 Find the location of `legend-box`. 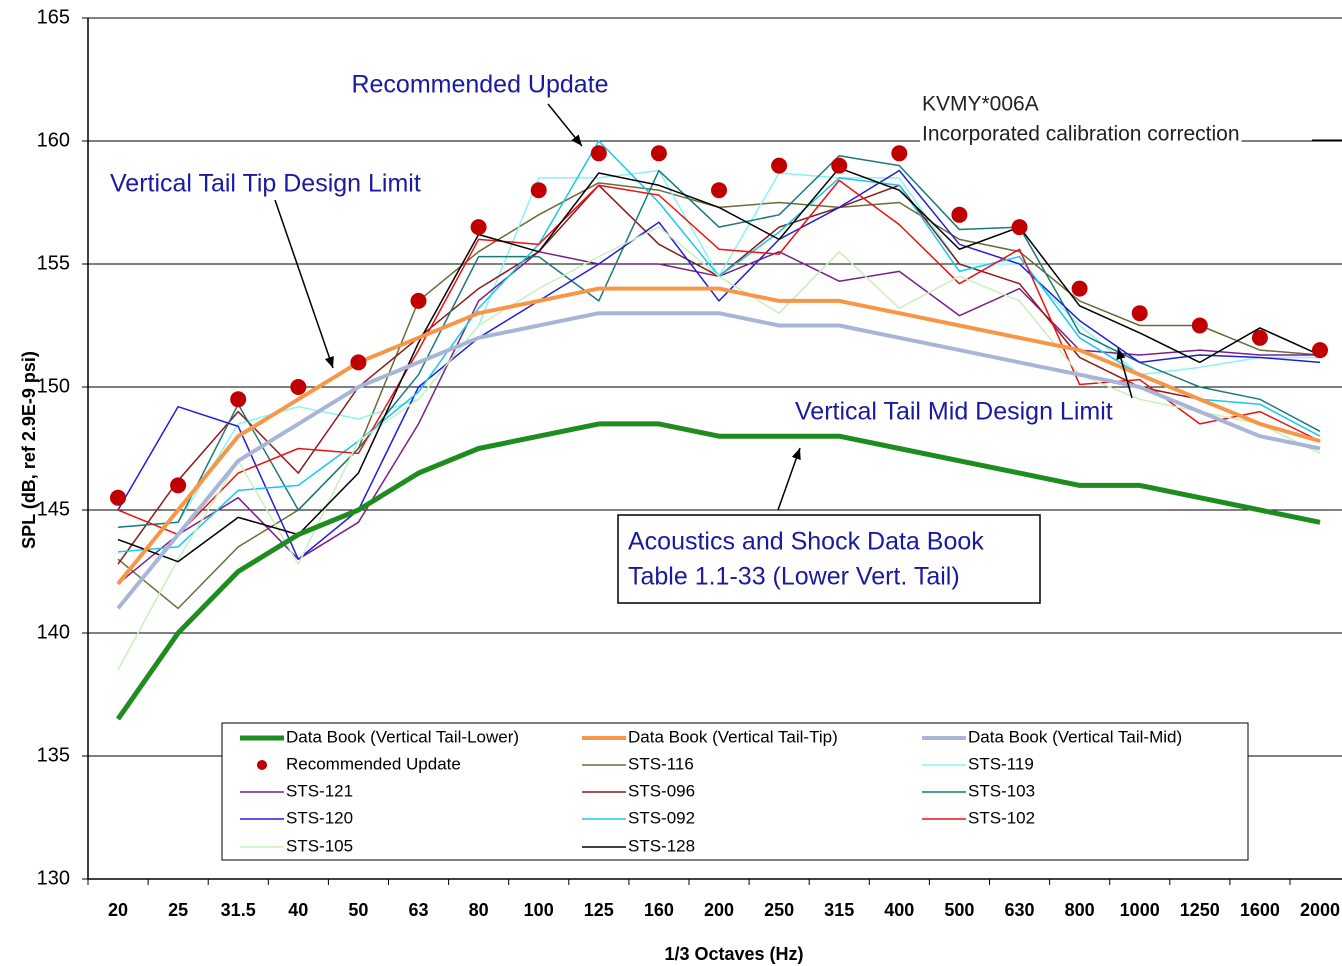

legend-box is located at coordinates (735, 791).